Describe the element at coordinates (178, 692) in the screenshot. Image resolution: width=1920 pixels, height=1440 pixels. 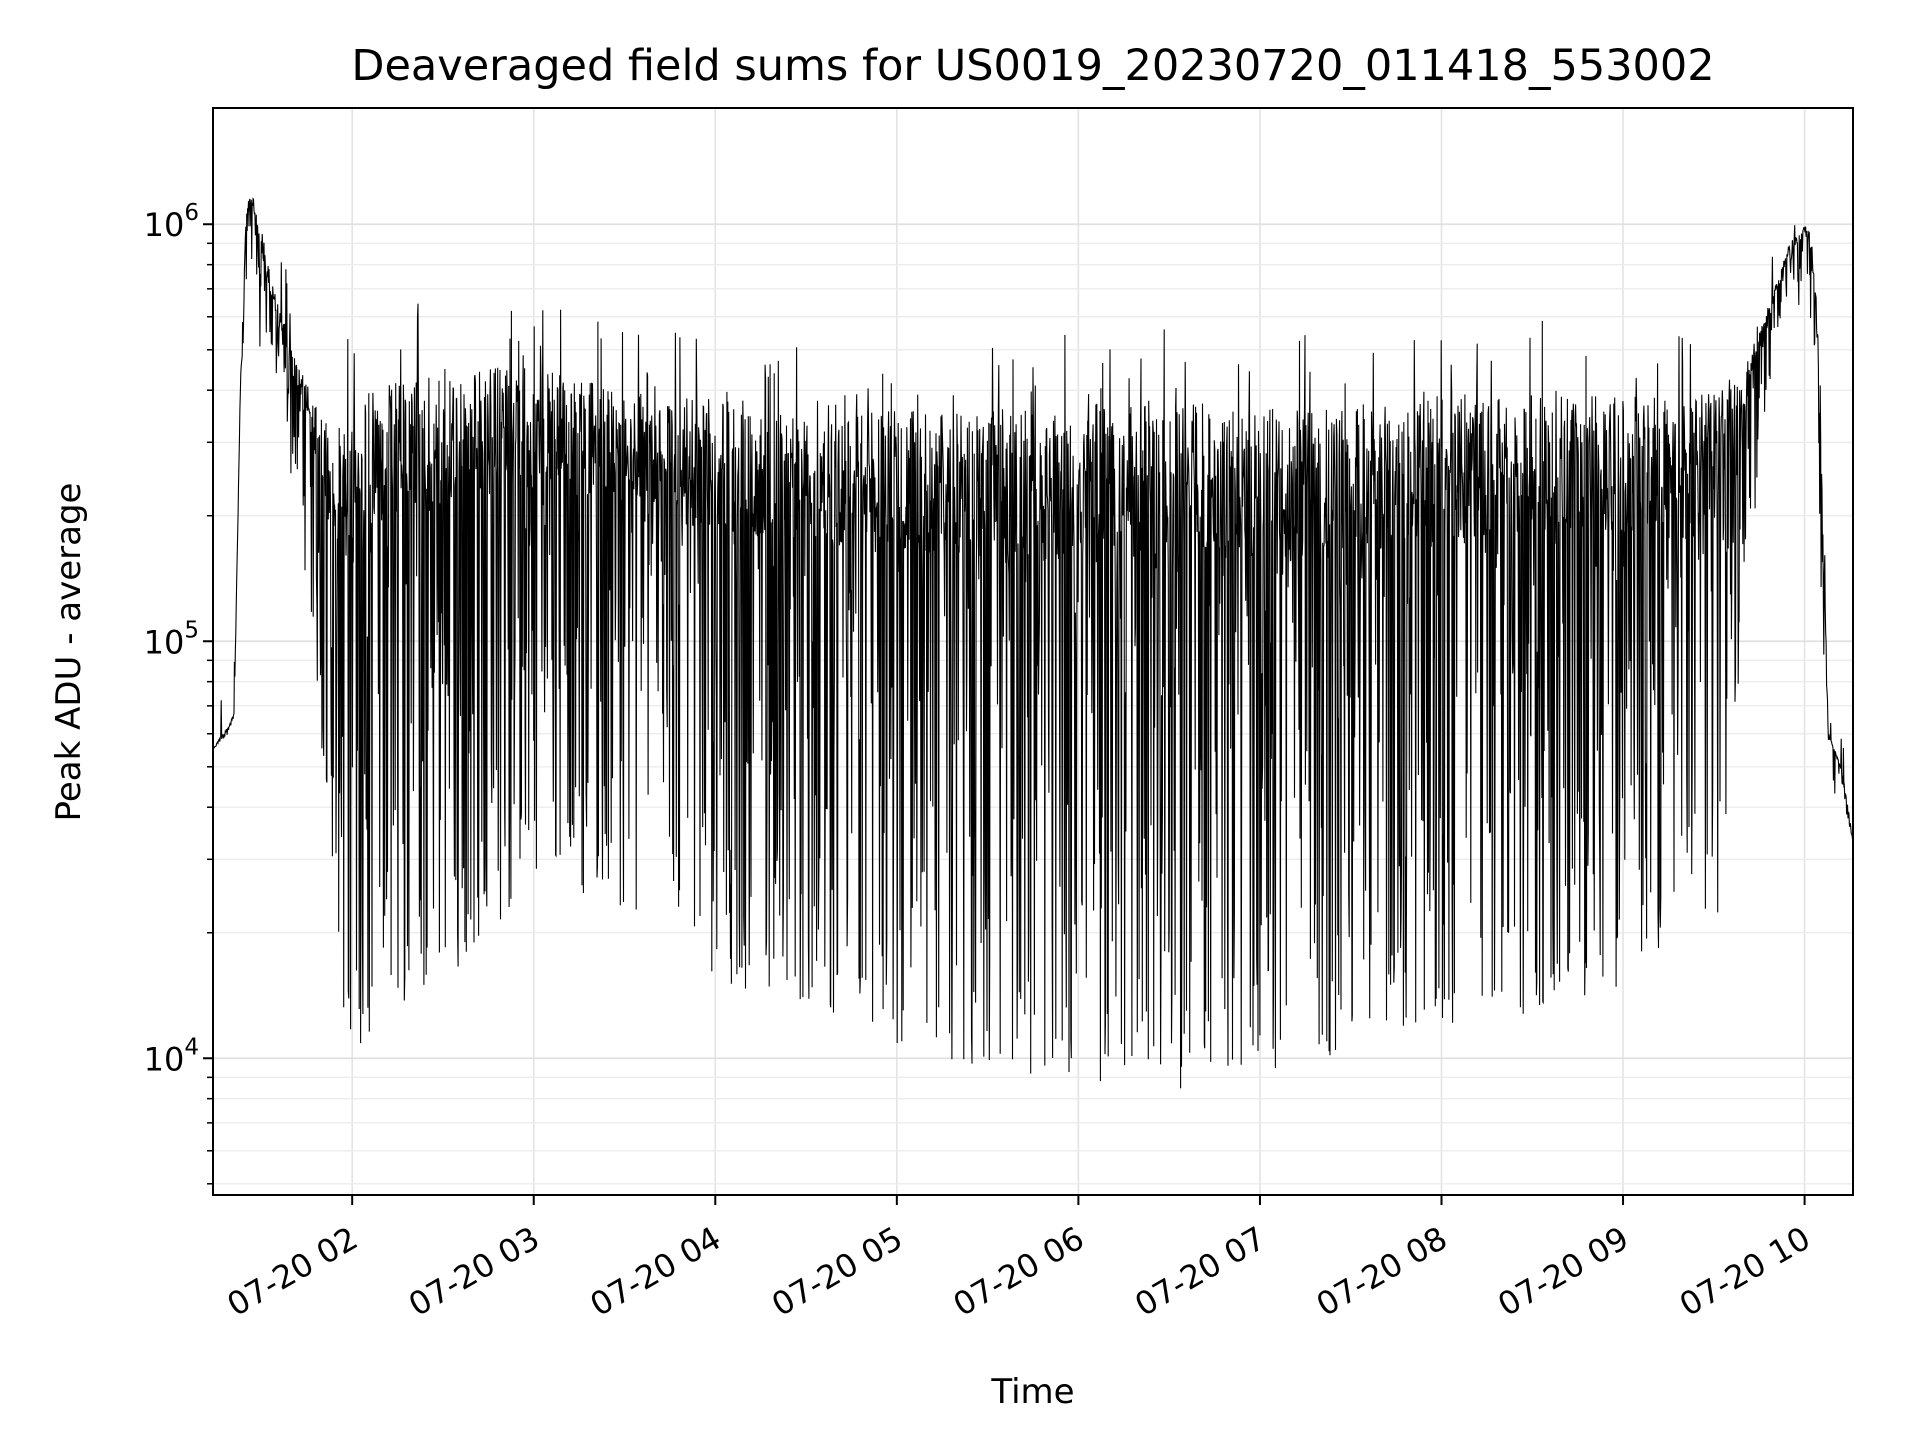
I see `y-axis: 10⁴ 10⁵ 10⁶` at that location.